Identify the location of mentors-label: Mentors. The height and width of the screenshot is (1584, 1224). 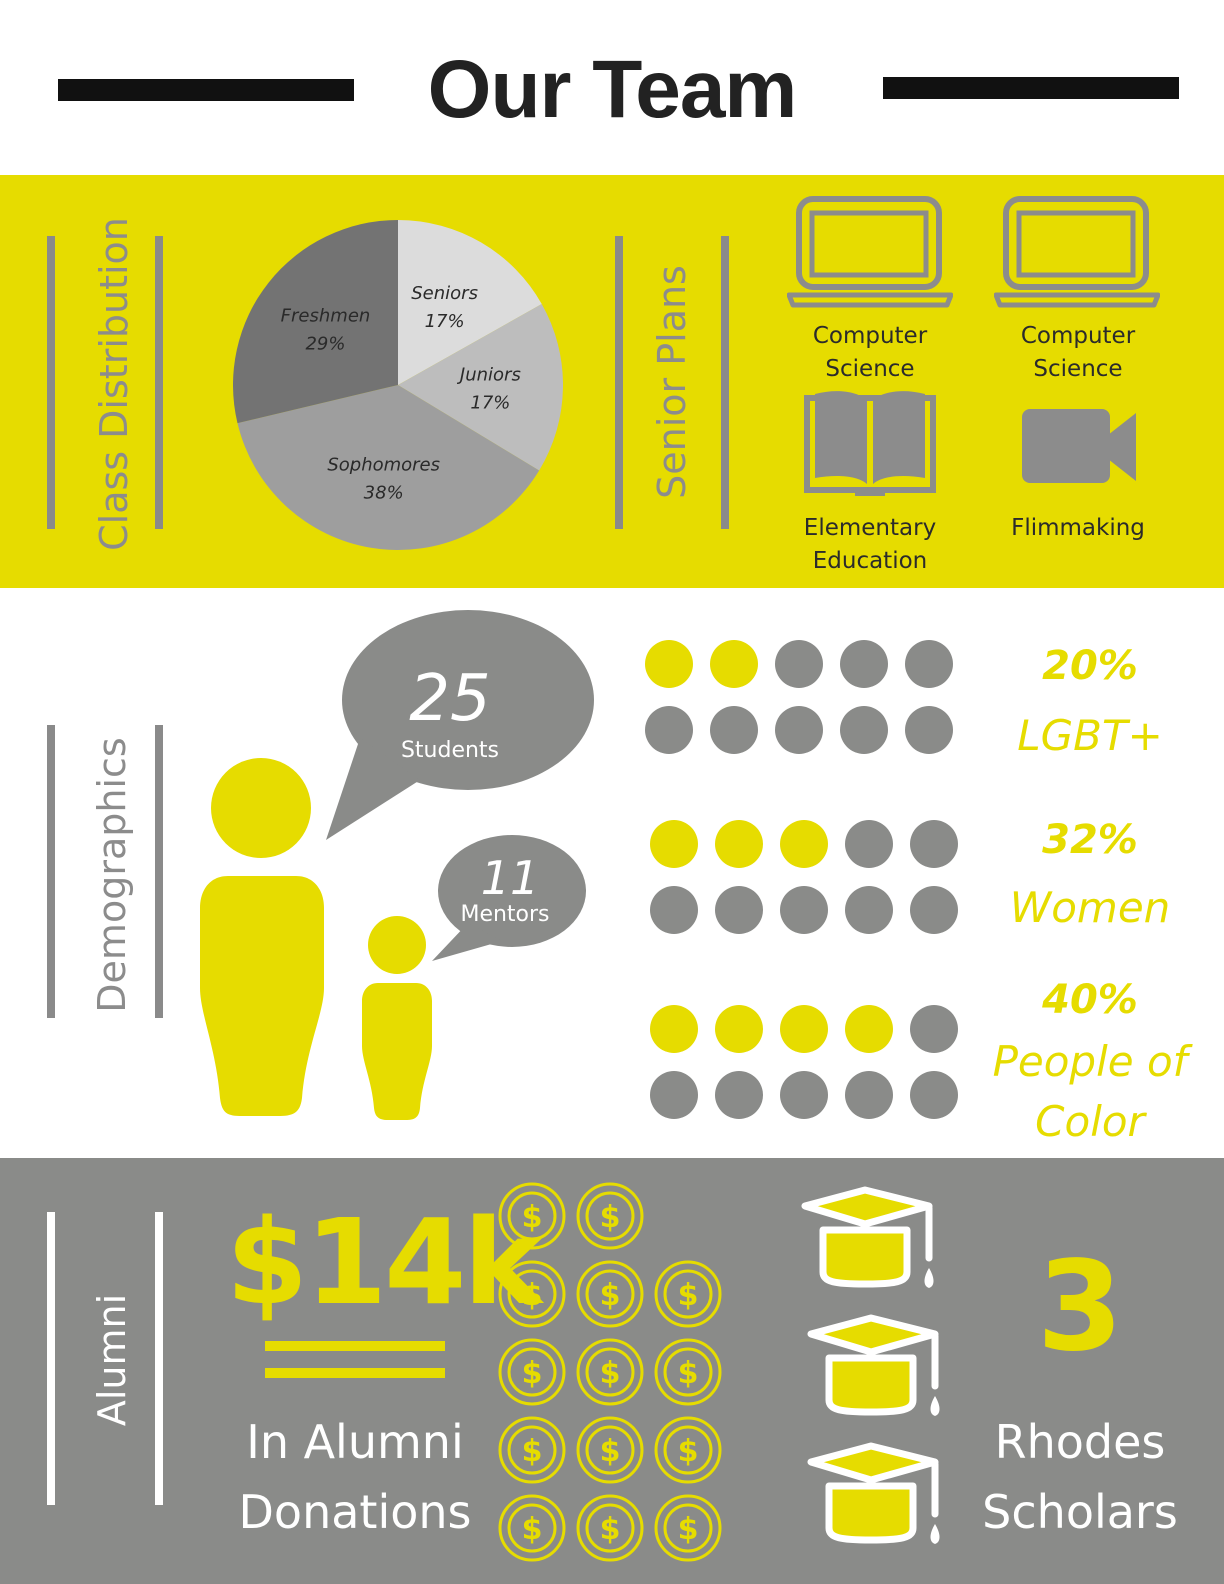
(505, 914).